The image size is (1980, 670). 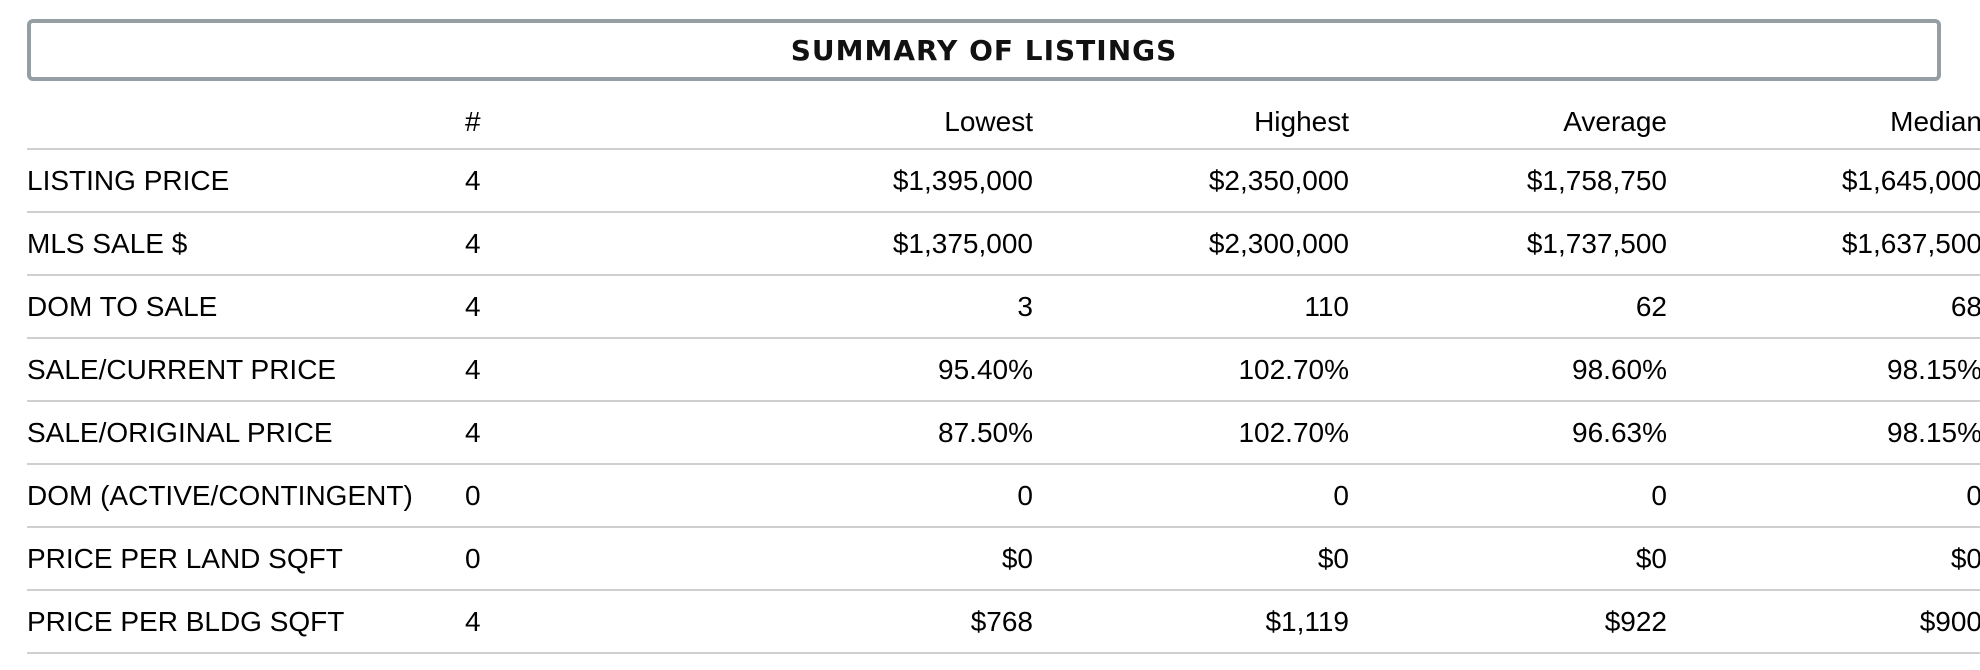 I want to click on row-average: $1,758,750, so click(x=1508, y=181).